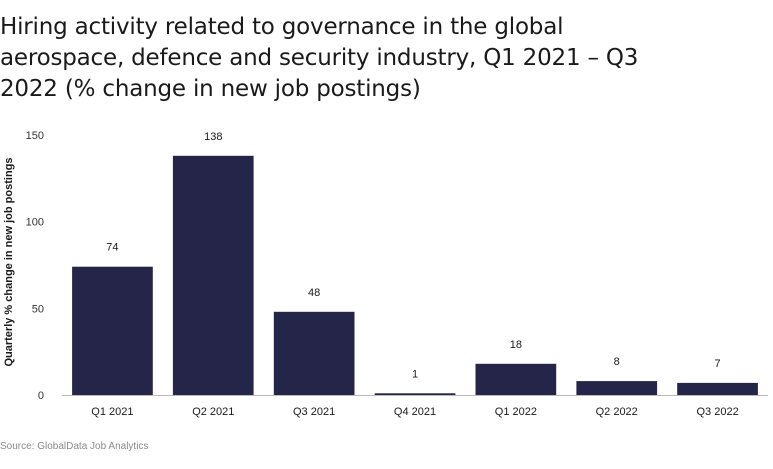 The height and width of the screenshot is (469, 773). What do you see at coordinates (516, 379) in the screenshot?
I see `bar-q1-2022` at bounding box center [516, 379].